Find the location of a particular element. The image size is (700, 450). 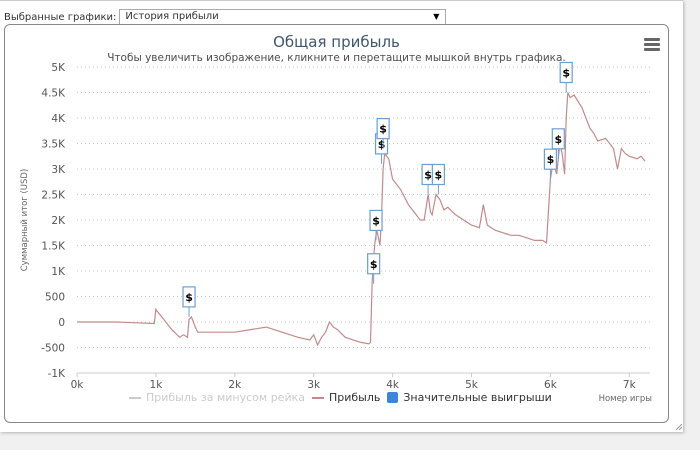

legend-square-icon is located at coordinates (393, 397).